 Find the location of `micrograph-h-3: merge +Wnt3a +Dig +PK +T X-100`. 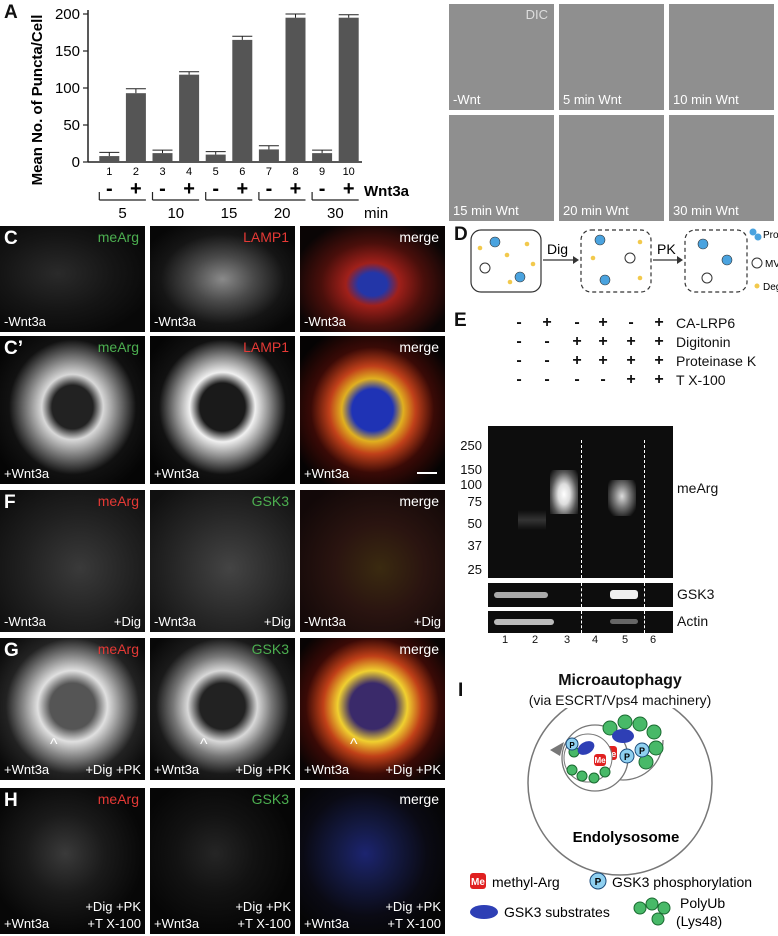

micrograph-h-3: merge +Wnt3a +Dig +PK +T X-100 is located at coordinates (372, 861).